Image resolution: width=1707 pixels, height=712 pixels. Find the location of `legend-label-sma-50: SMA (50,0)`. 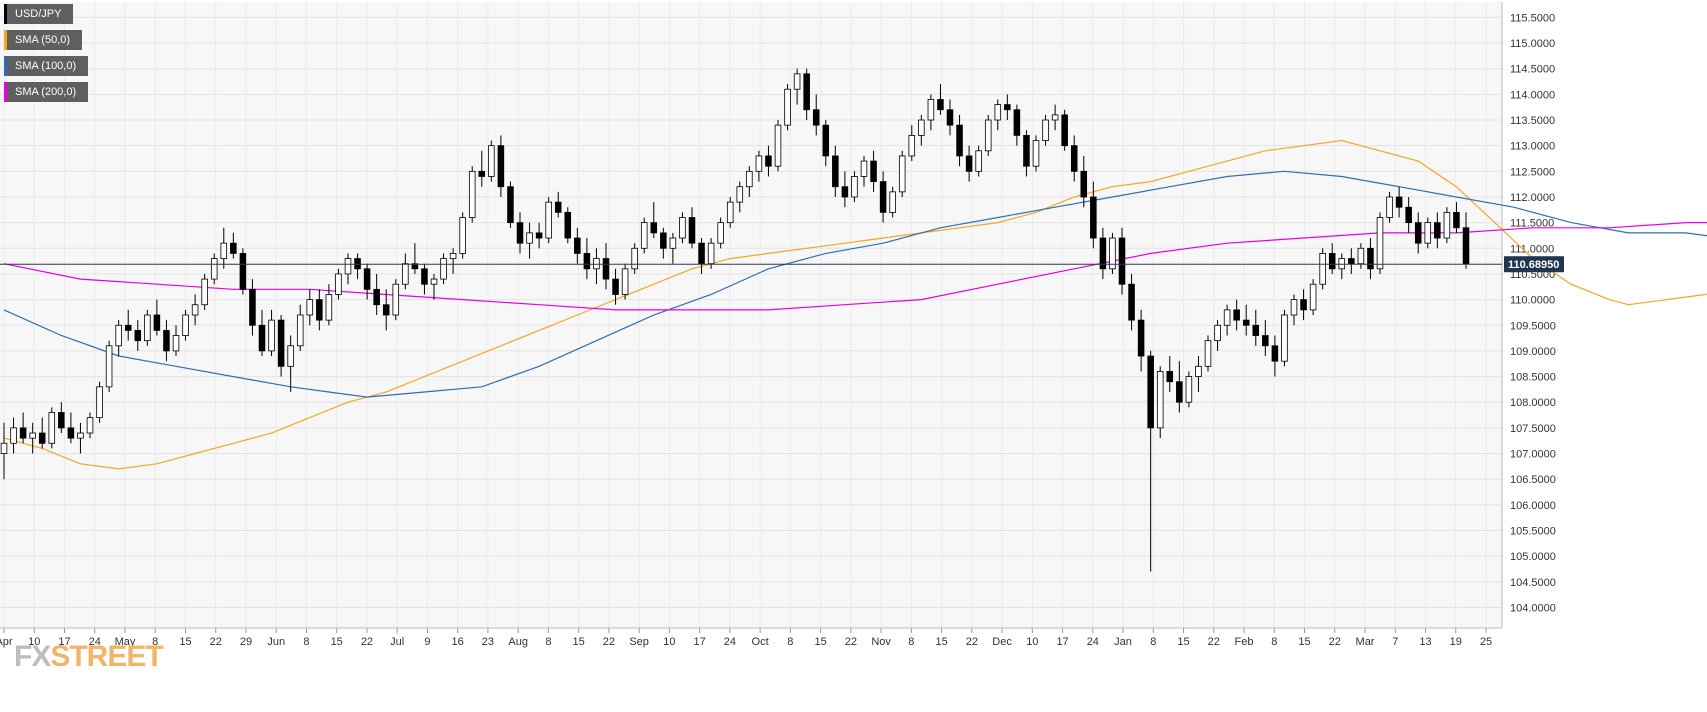

legend-label-sma-50: SMA (50,0) is located at coordinates (43, 40).